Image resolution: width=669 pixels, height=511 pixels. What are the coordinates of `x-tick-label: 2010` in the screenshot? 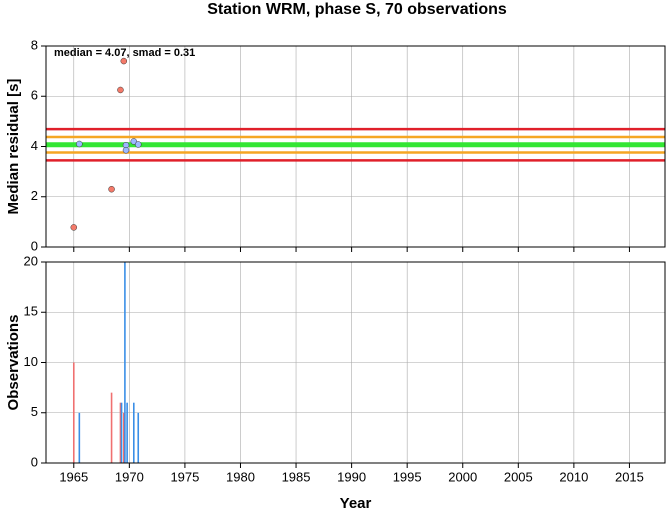 It's located at (573, 476).